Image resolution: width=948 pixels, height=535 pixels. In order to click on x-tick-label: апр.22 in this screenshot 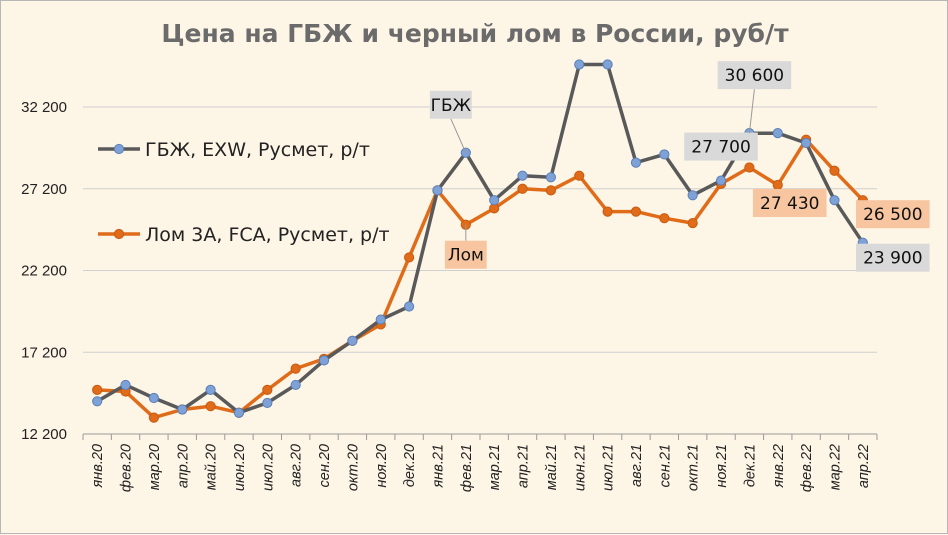, I will do `click(864, 466)`.